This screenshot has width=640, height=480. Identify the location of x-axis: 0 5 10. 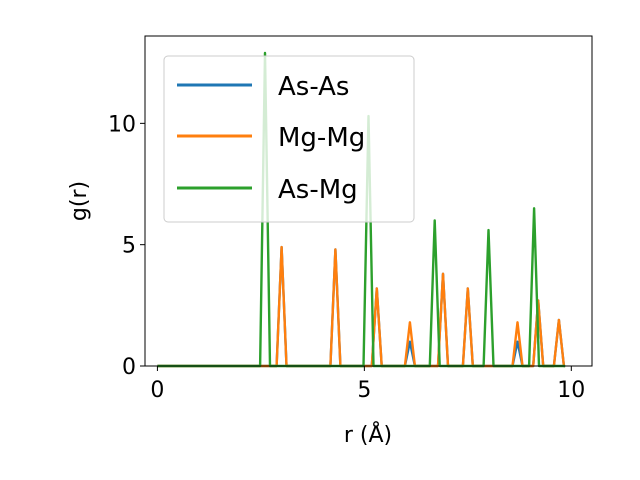
(367, 384).